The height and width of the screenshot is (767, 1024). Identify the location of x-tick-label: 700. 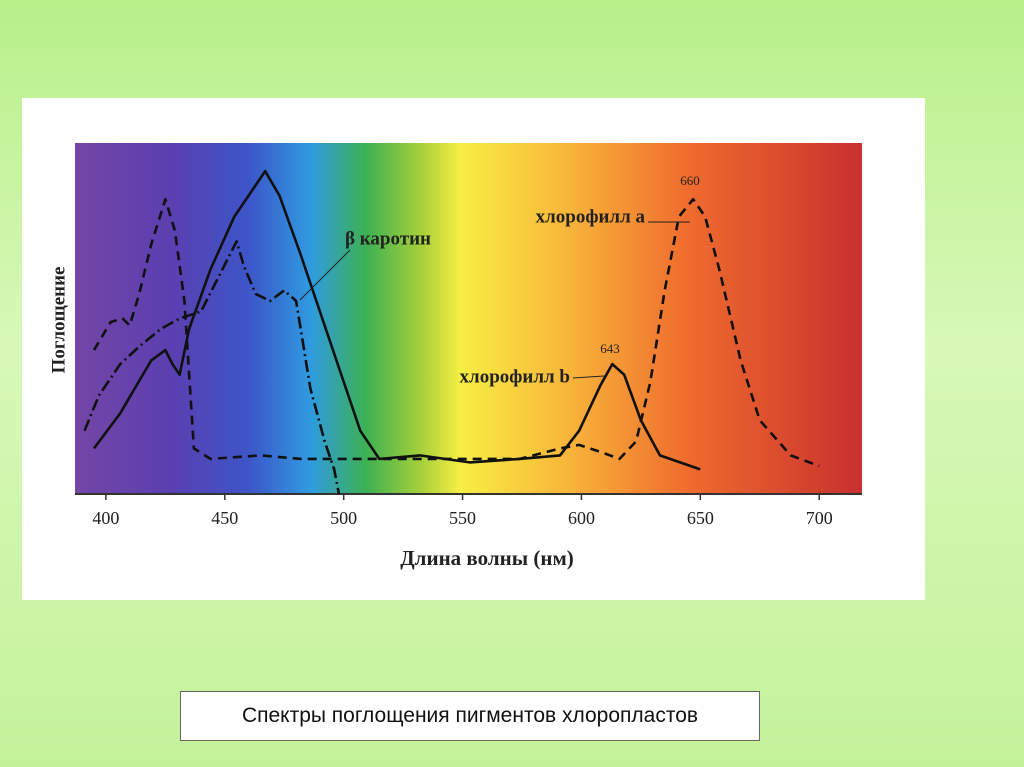
(819, 518).